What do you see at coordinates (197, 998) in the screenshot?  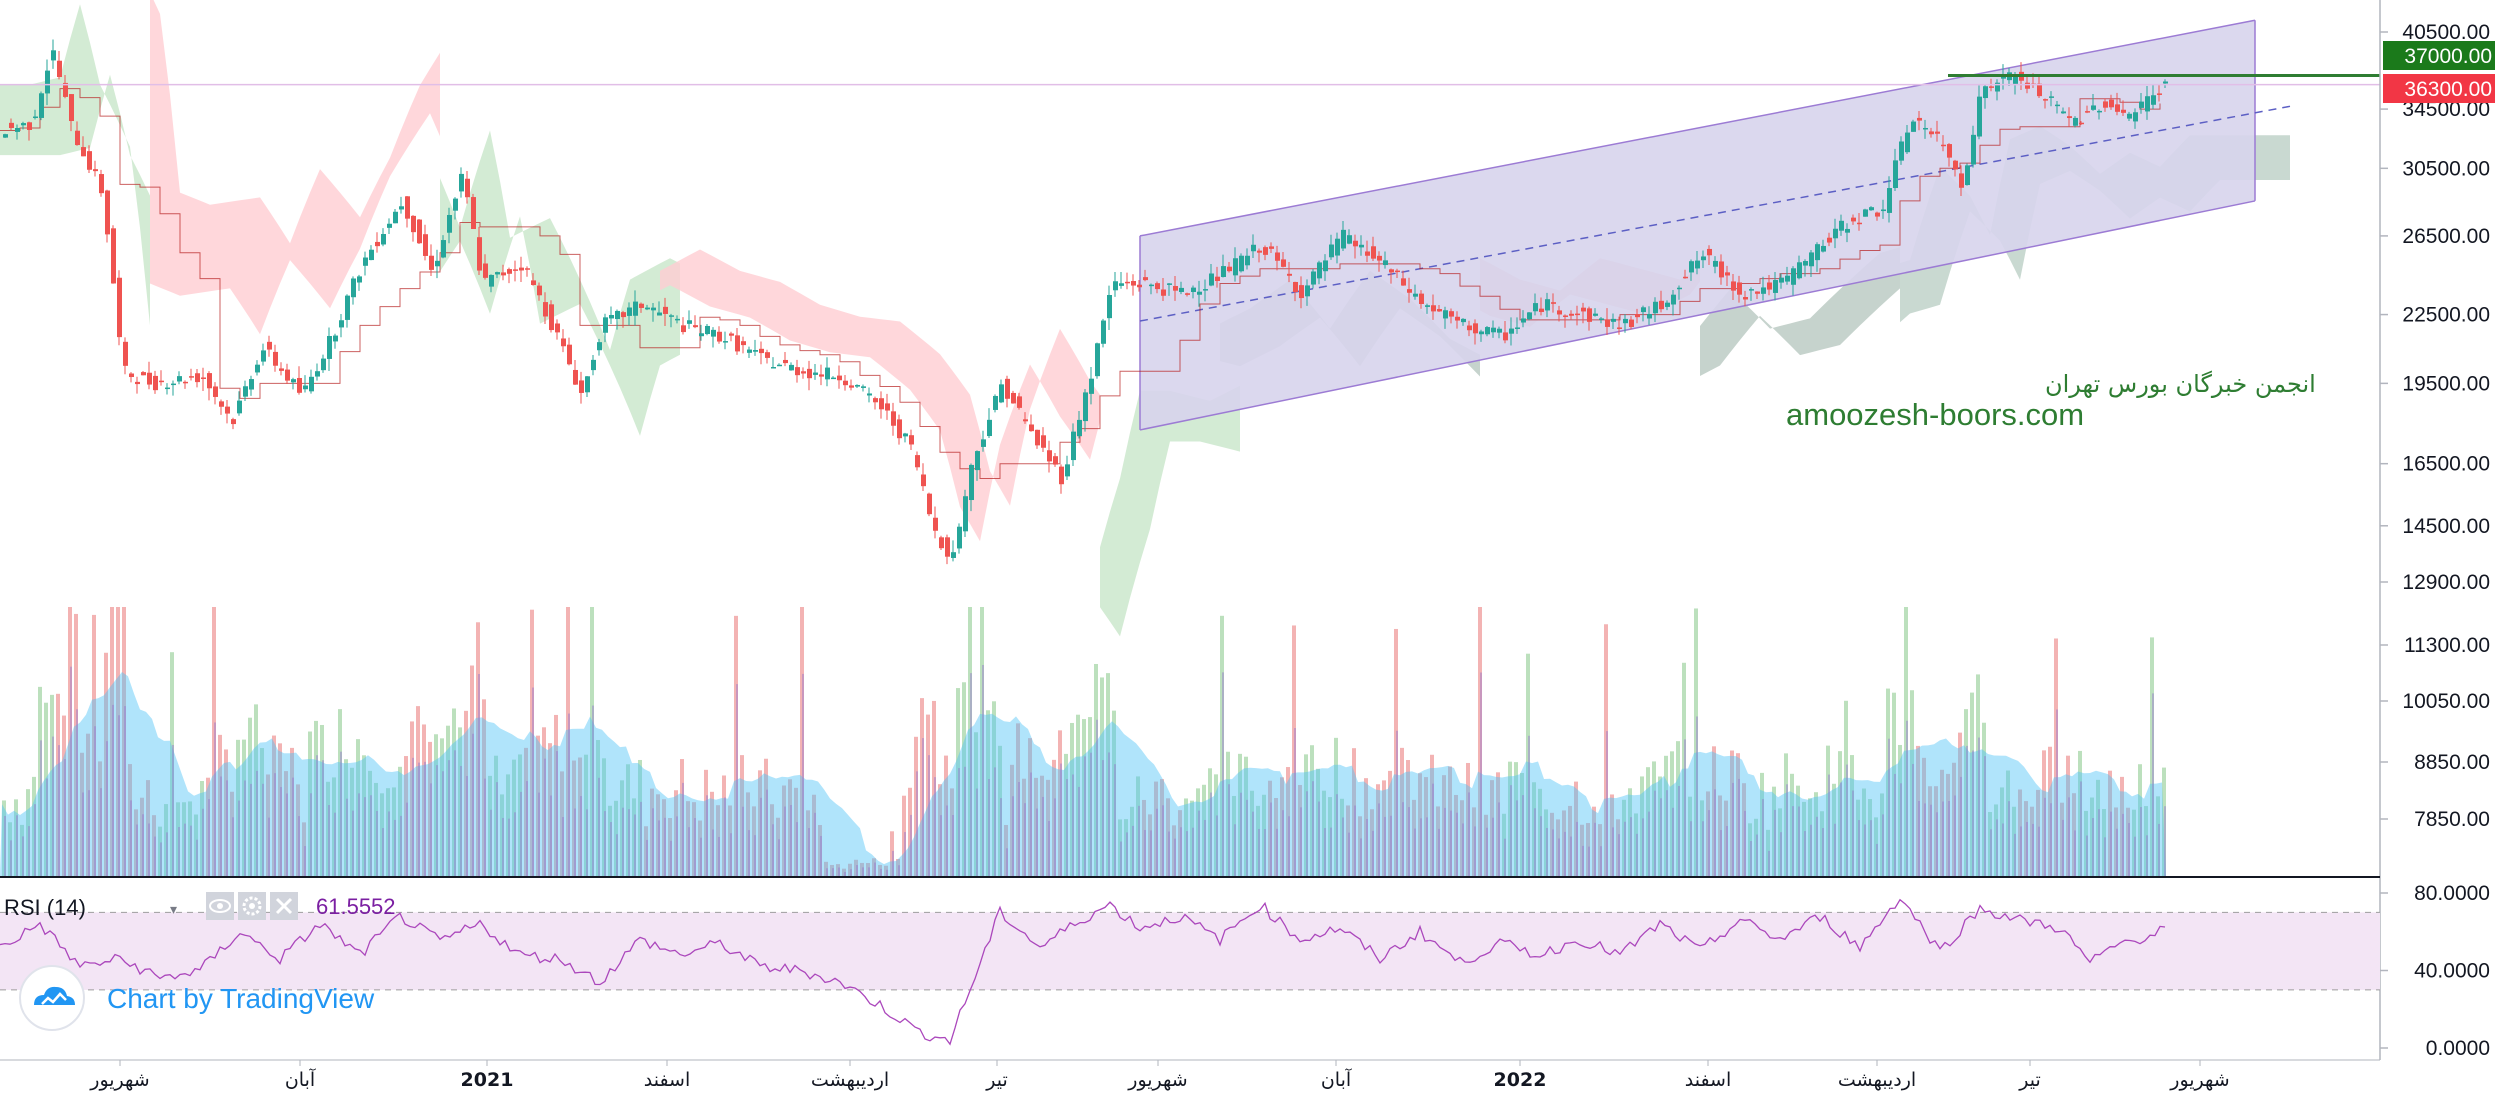 I see `tradingview-credit: Chart by TradingView` at bounding box center [197, 998].